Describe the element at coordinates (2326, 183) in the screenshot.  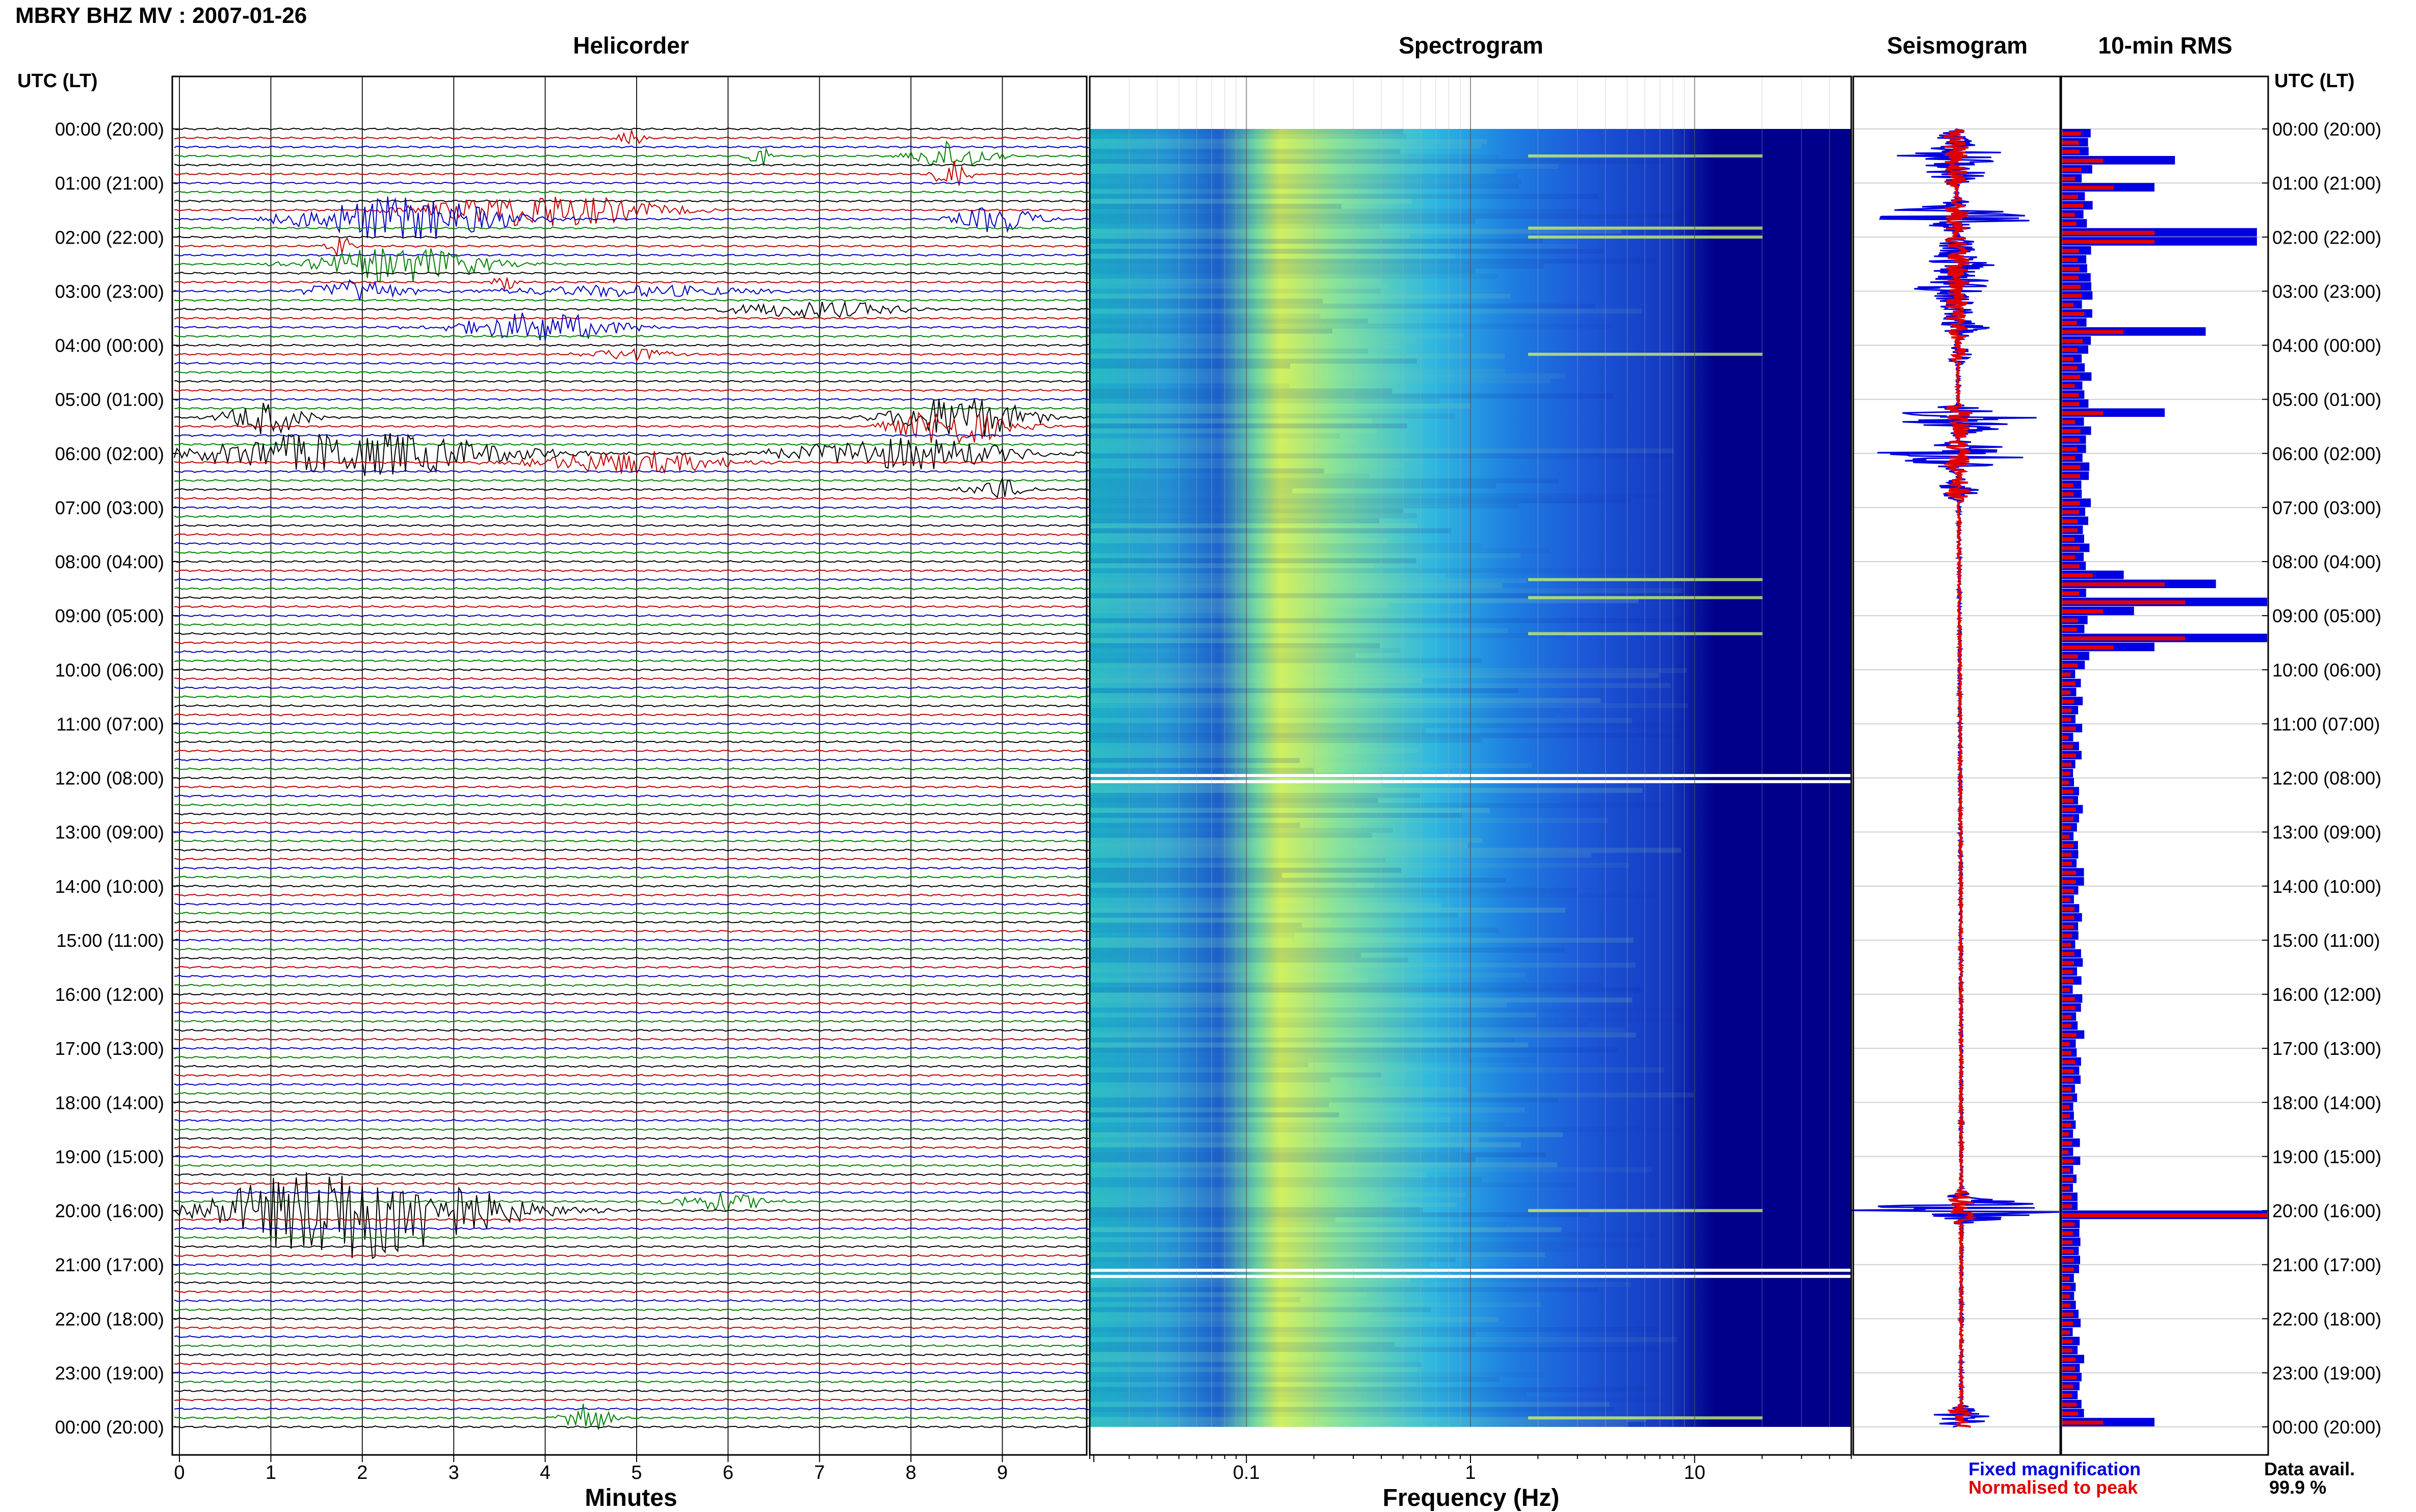
I see `hour-label-right: 01:00 (21:00)` at that location.